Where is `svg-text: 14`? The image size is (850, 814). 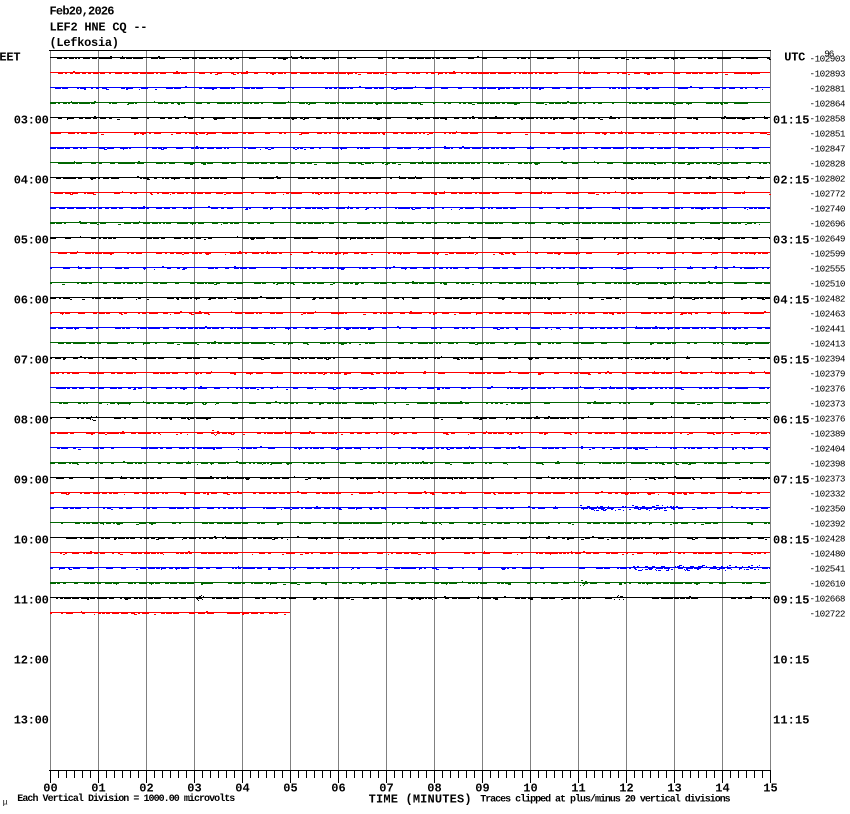 svg-text: 14 is located at coordinates (722, 788).